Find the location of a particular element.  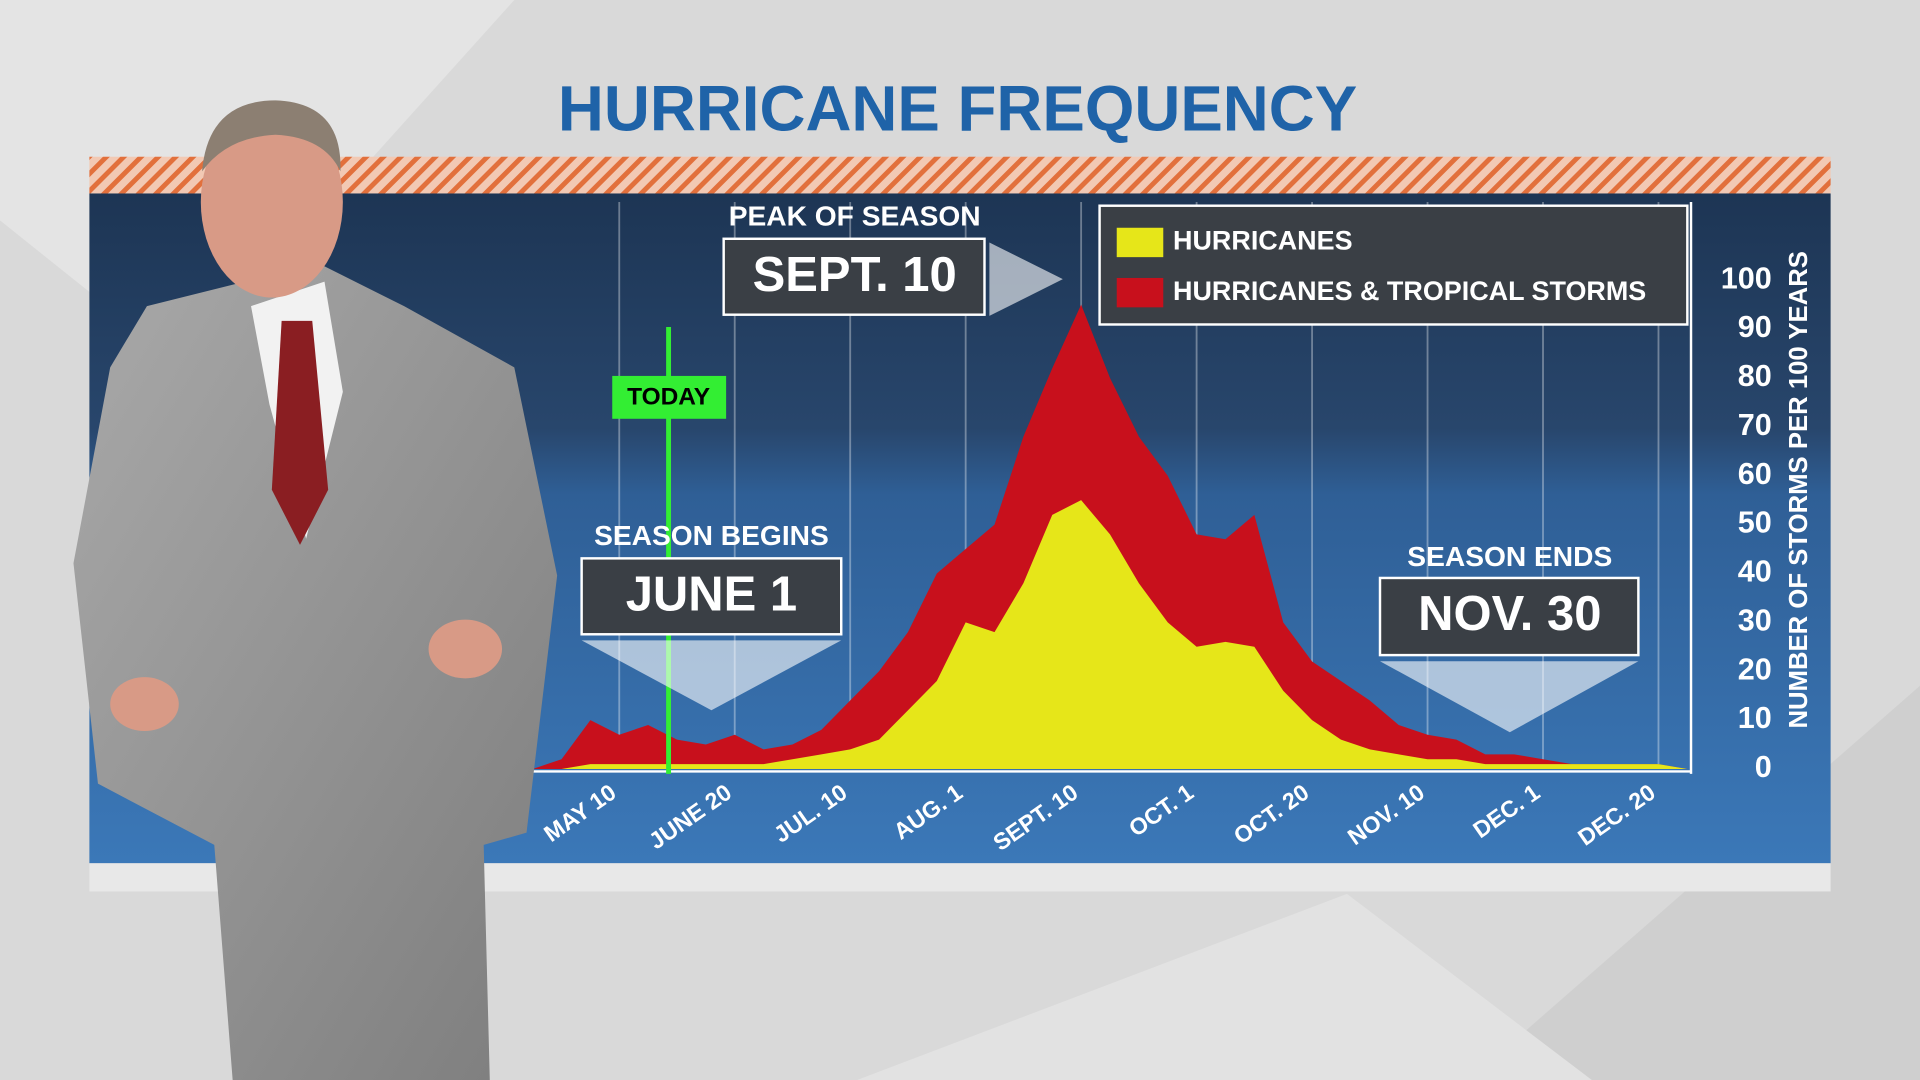

y-tick-label: 60 is located at coordinates (1755, 474).